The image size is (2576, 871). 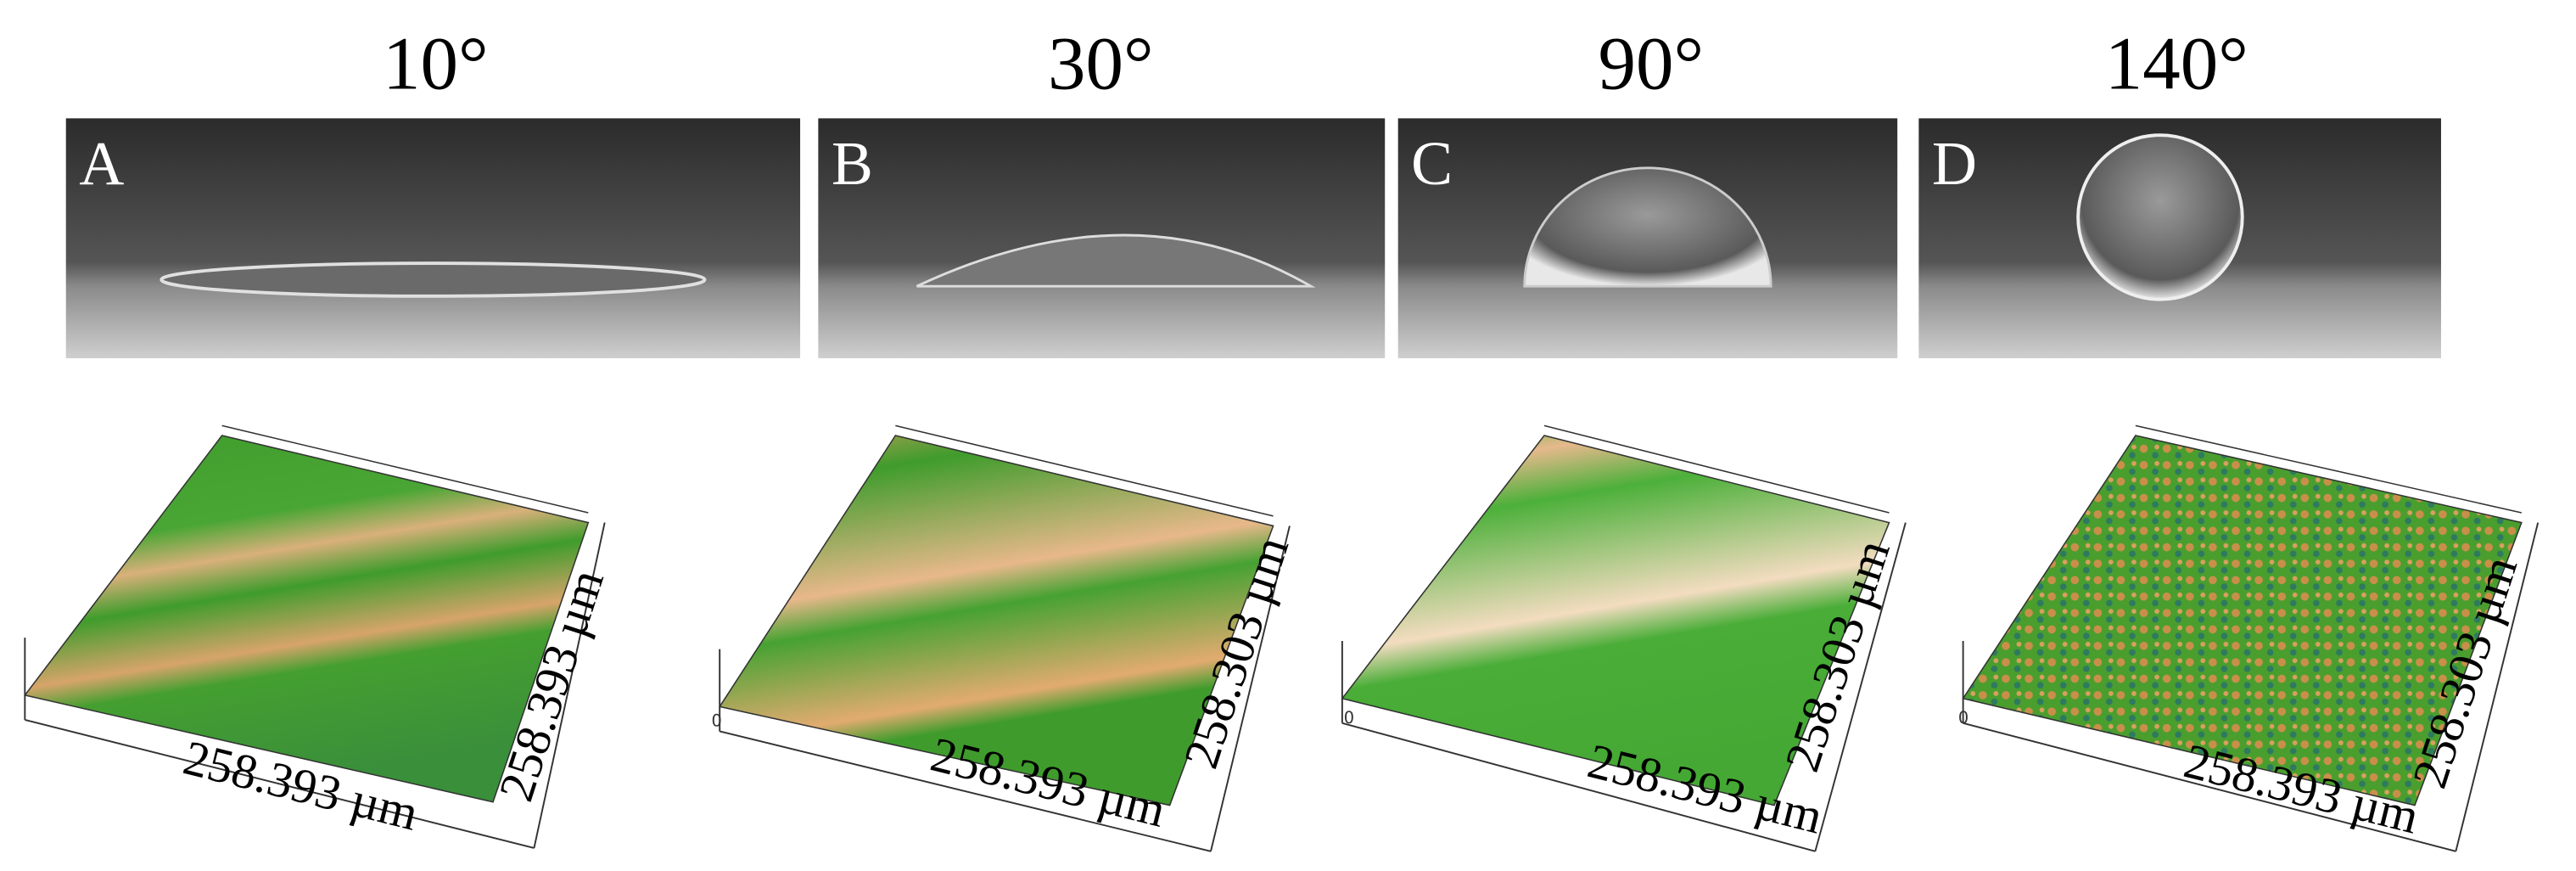 I want to click on panel-label: D, so click(x=1955, y=163).